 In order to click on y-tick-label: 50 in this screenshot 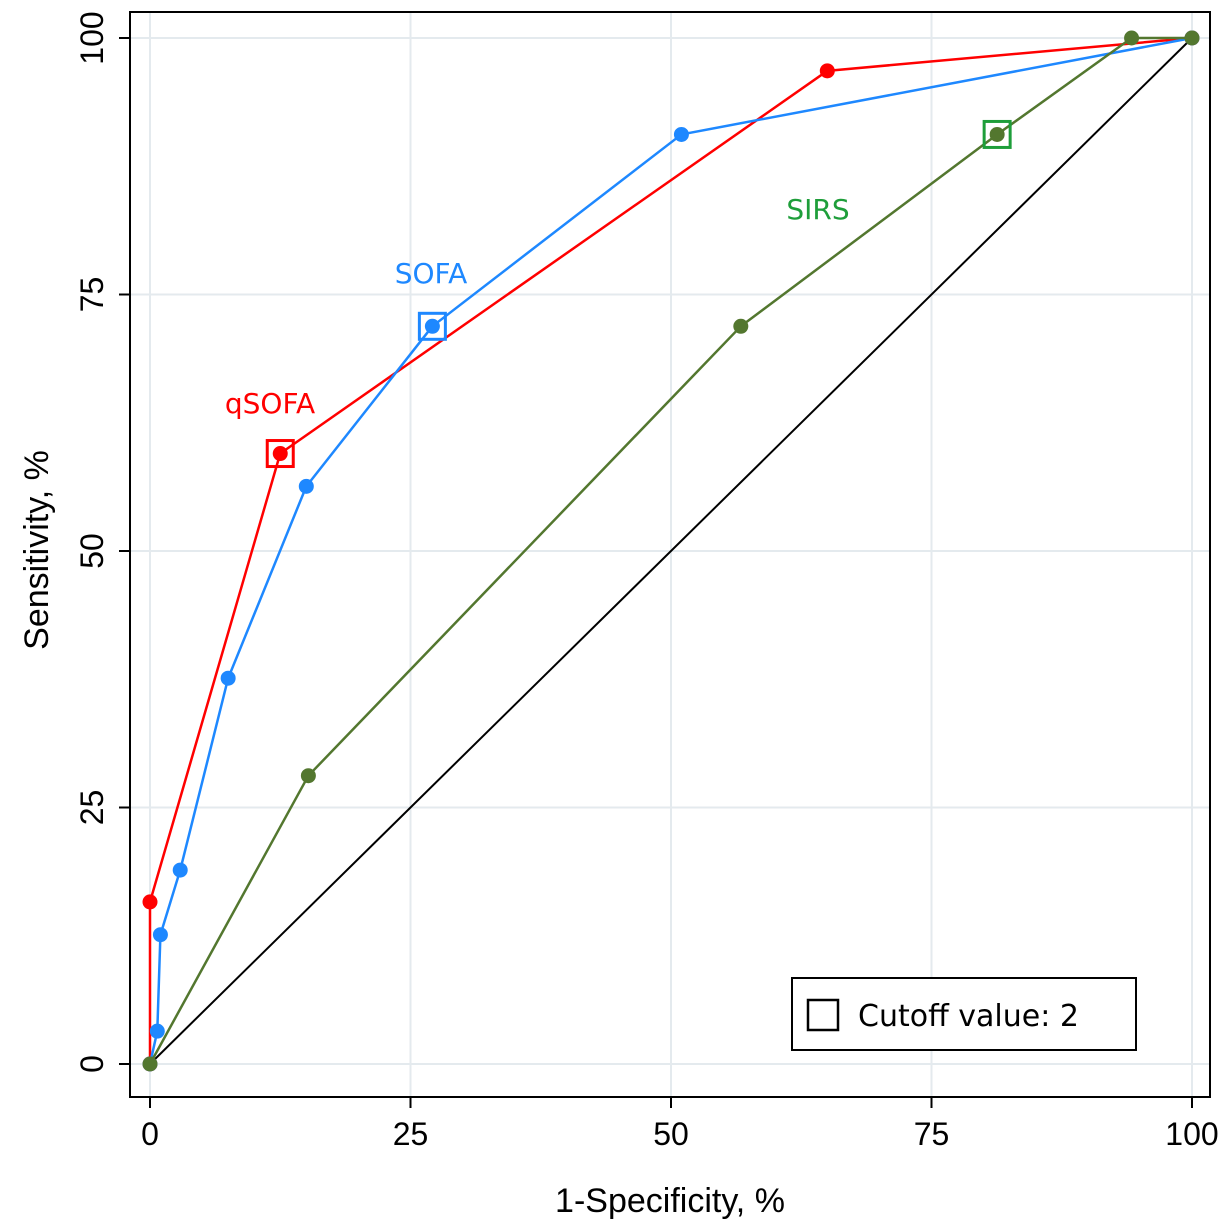, I will do `click(92, 551)`.